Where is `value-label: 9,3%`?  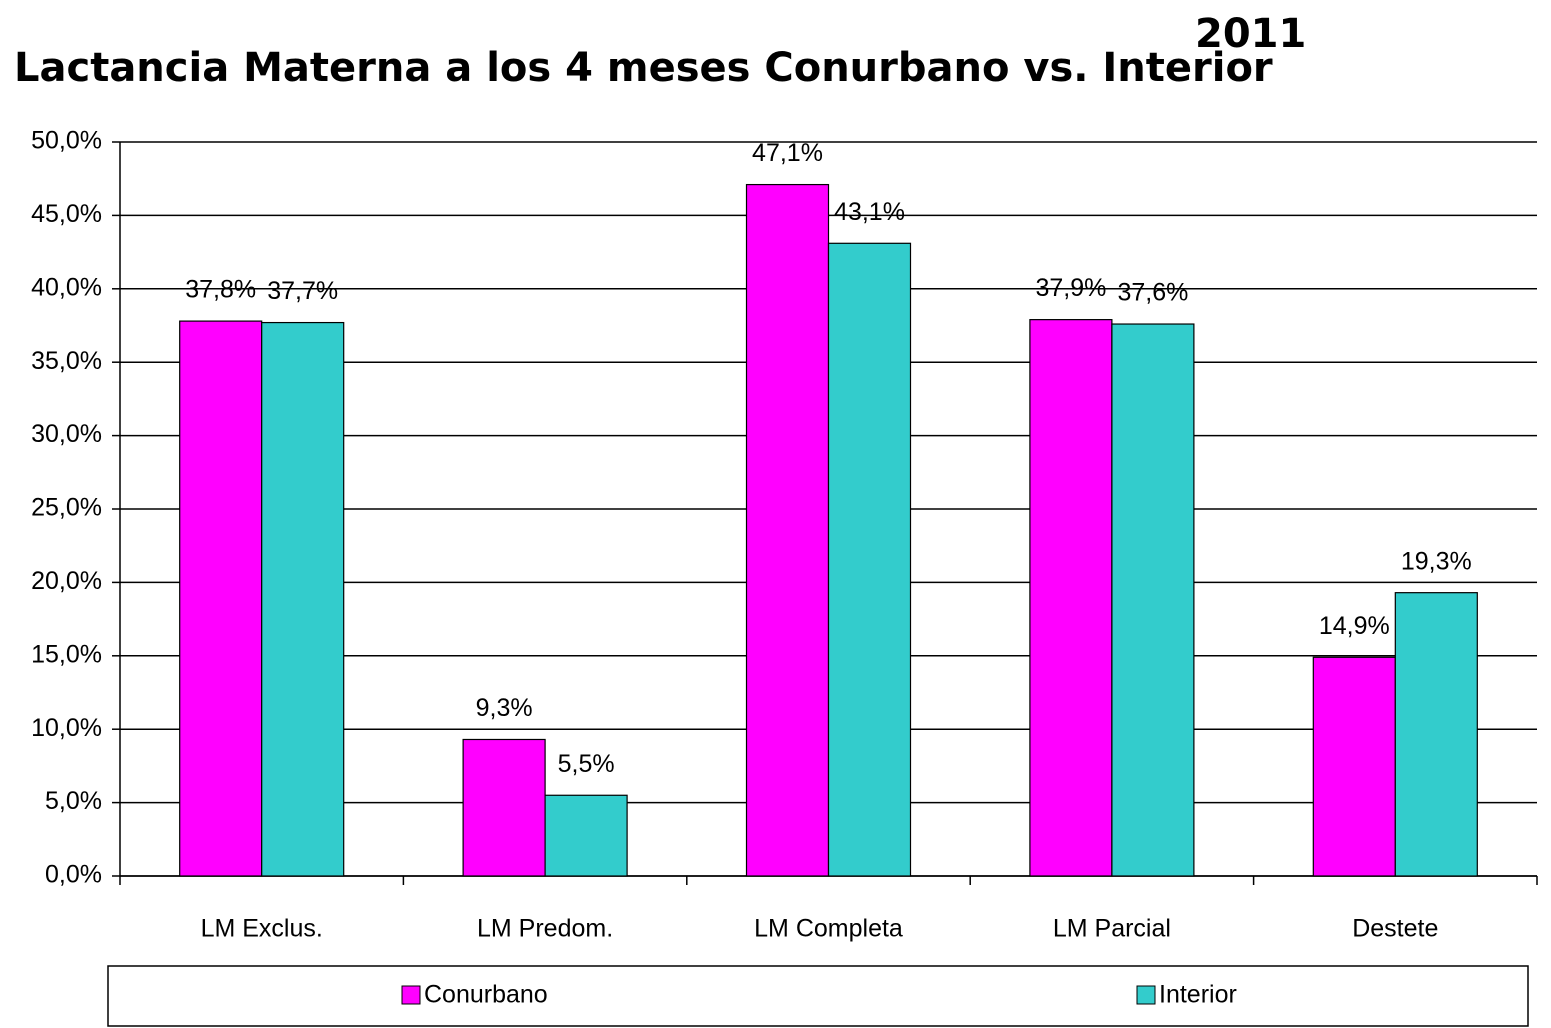
value-label: 9,3% is located at coordinates (504, 708).